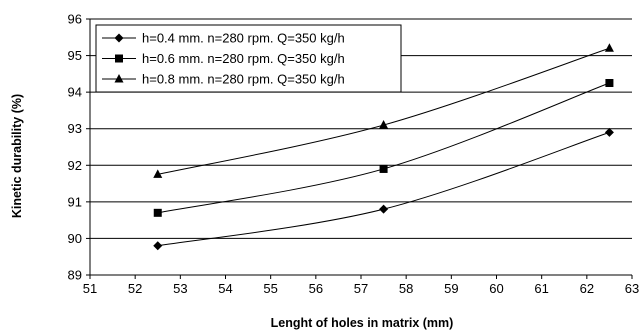 Image resolution: width=644 pixels, height=331 pixels. What do you see at coordinates (362, 323) in the screenshot?
I see `x-axis-title: Lenght of holes in matrix (mm)` at bounding box center [362, 323].